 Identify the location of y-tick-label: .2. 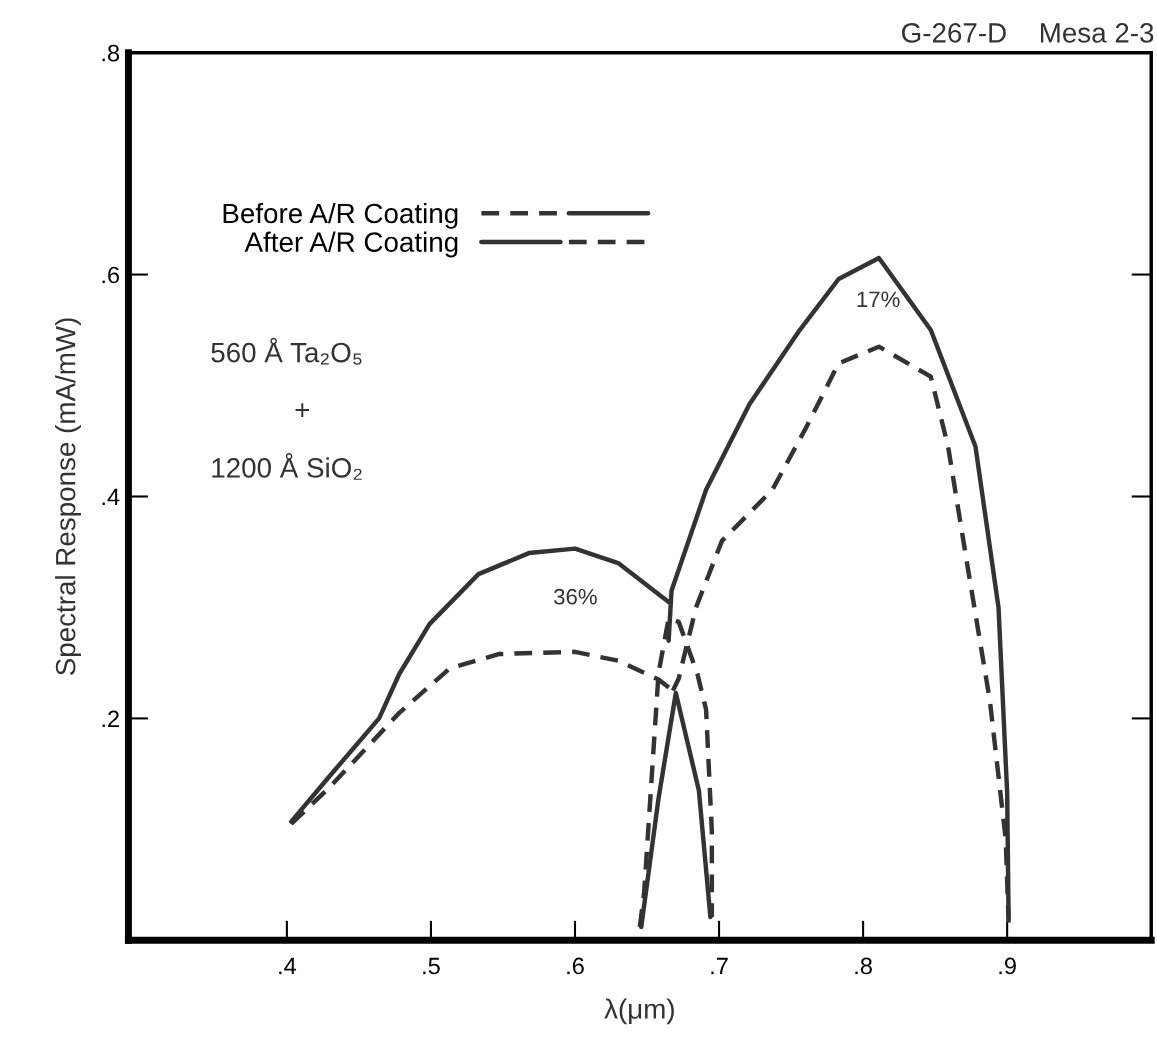
(110, 718).